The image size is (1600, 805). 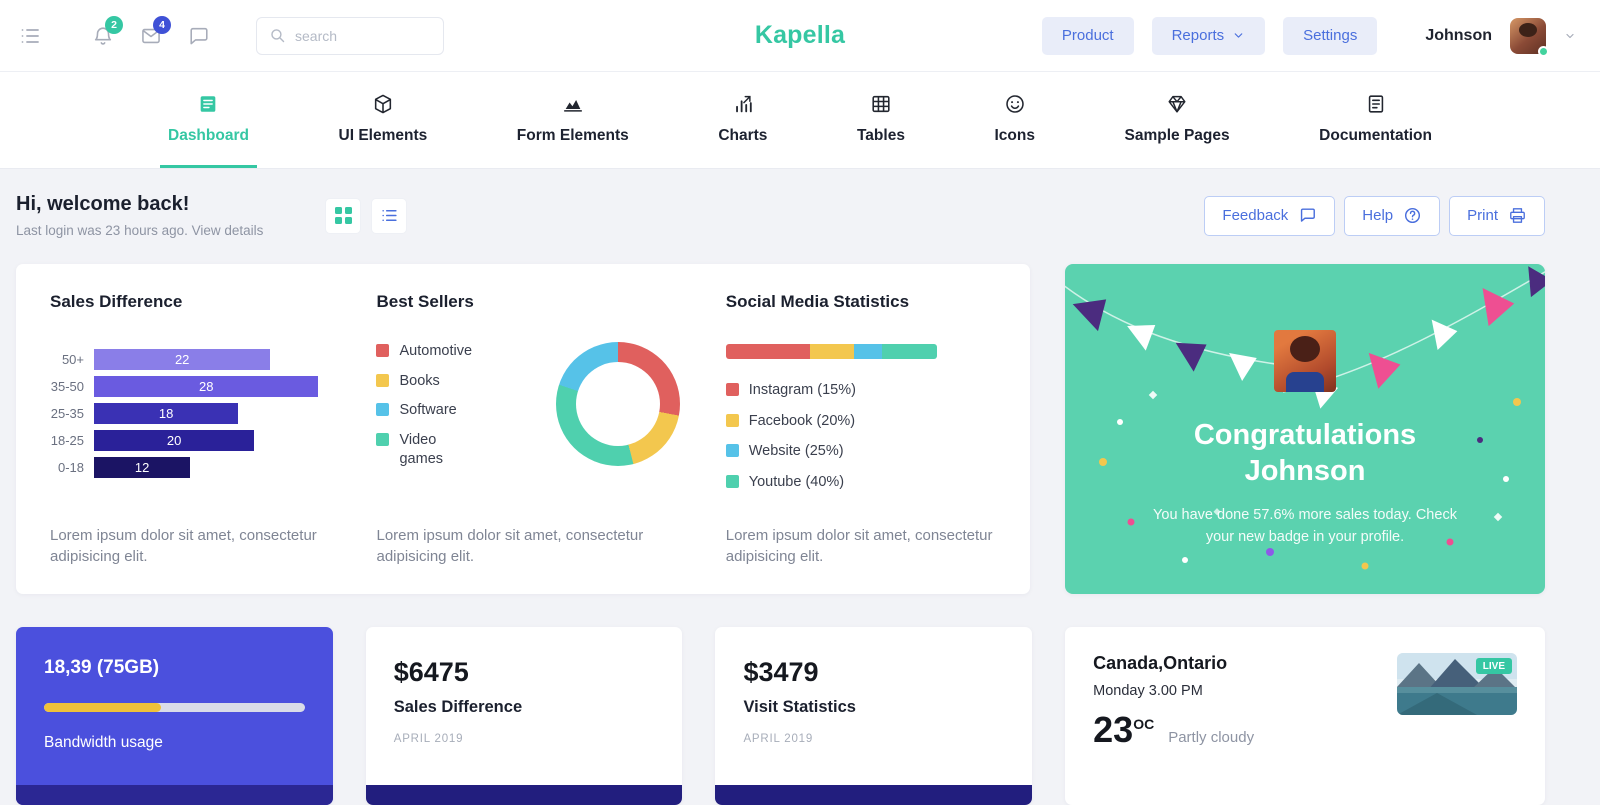 I want to click on panel-title: Sales Difference, so click(x=116, y=301).